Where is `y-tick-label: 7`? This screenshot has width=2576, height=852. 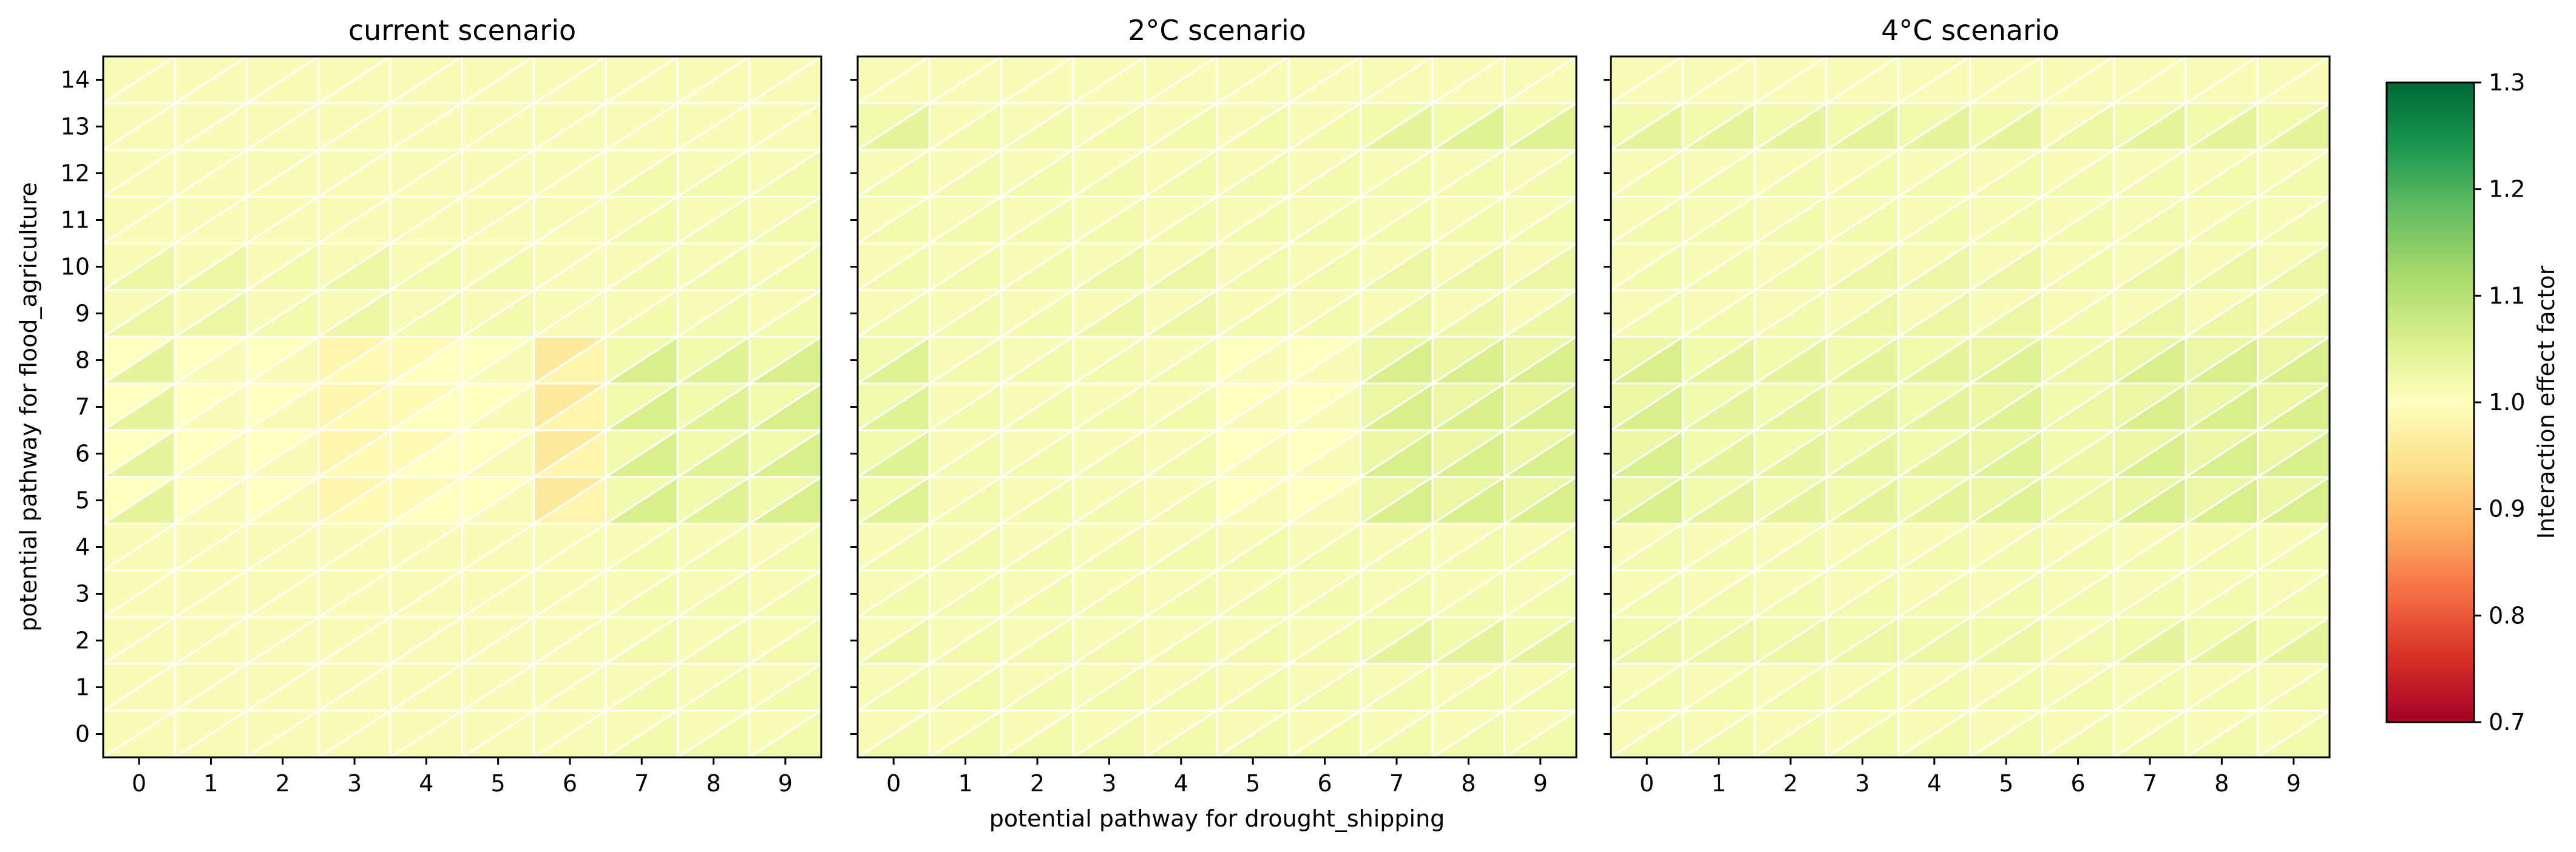
y-tick-label: 7 is located at coordinates (83, 407).